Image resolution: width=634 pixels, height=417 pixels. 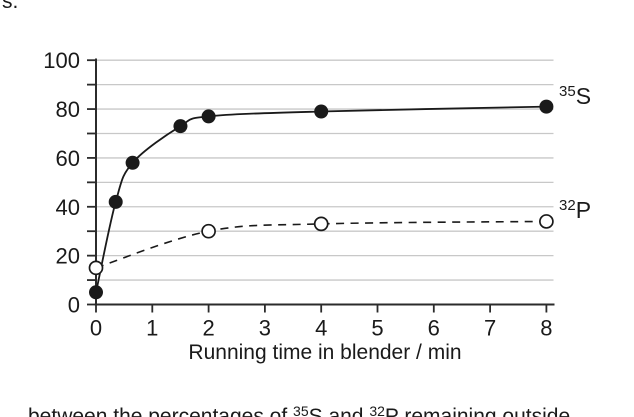 I want to click on x-tick-label: 7, so click(x=490, y=328).